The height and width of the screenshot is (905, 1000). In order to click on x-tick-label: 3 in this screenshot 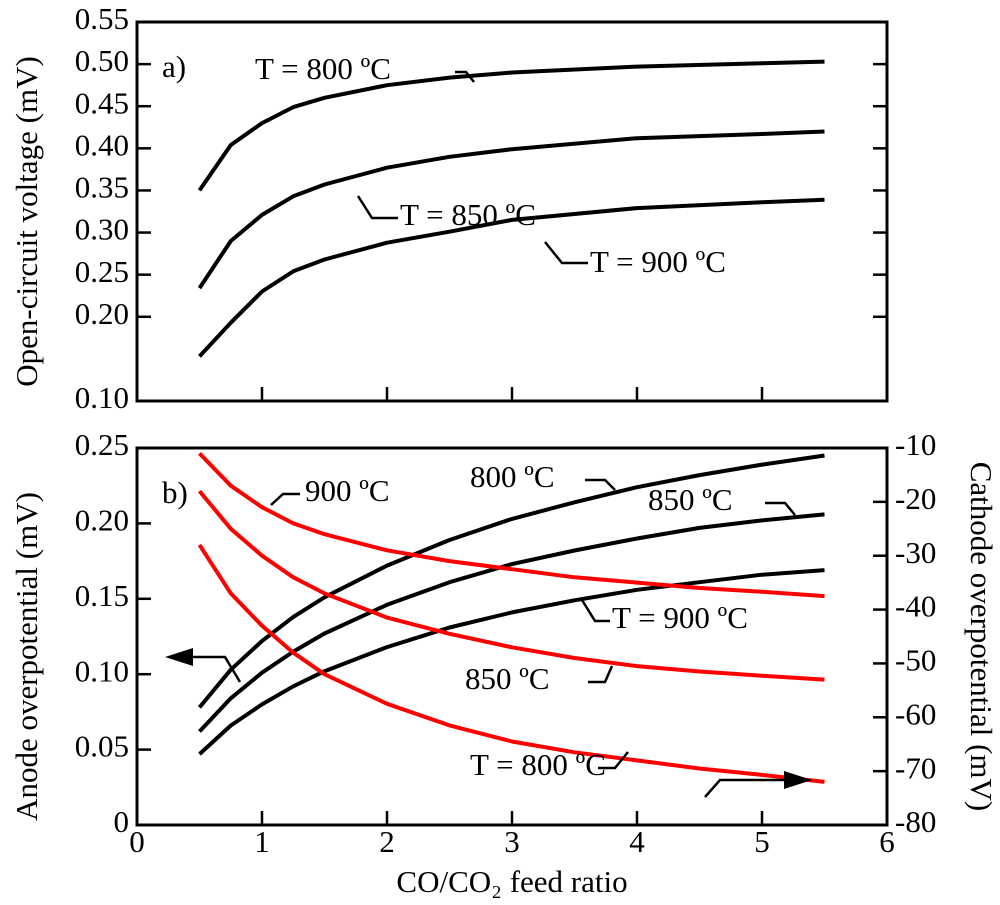, I will do `click(512, 841)`.